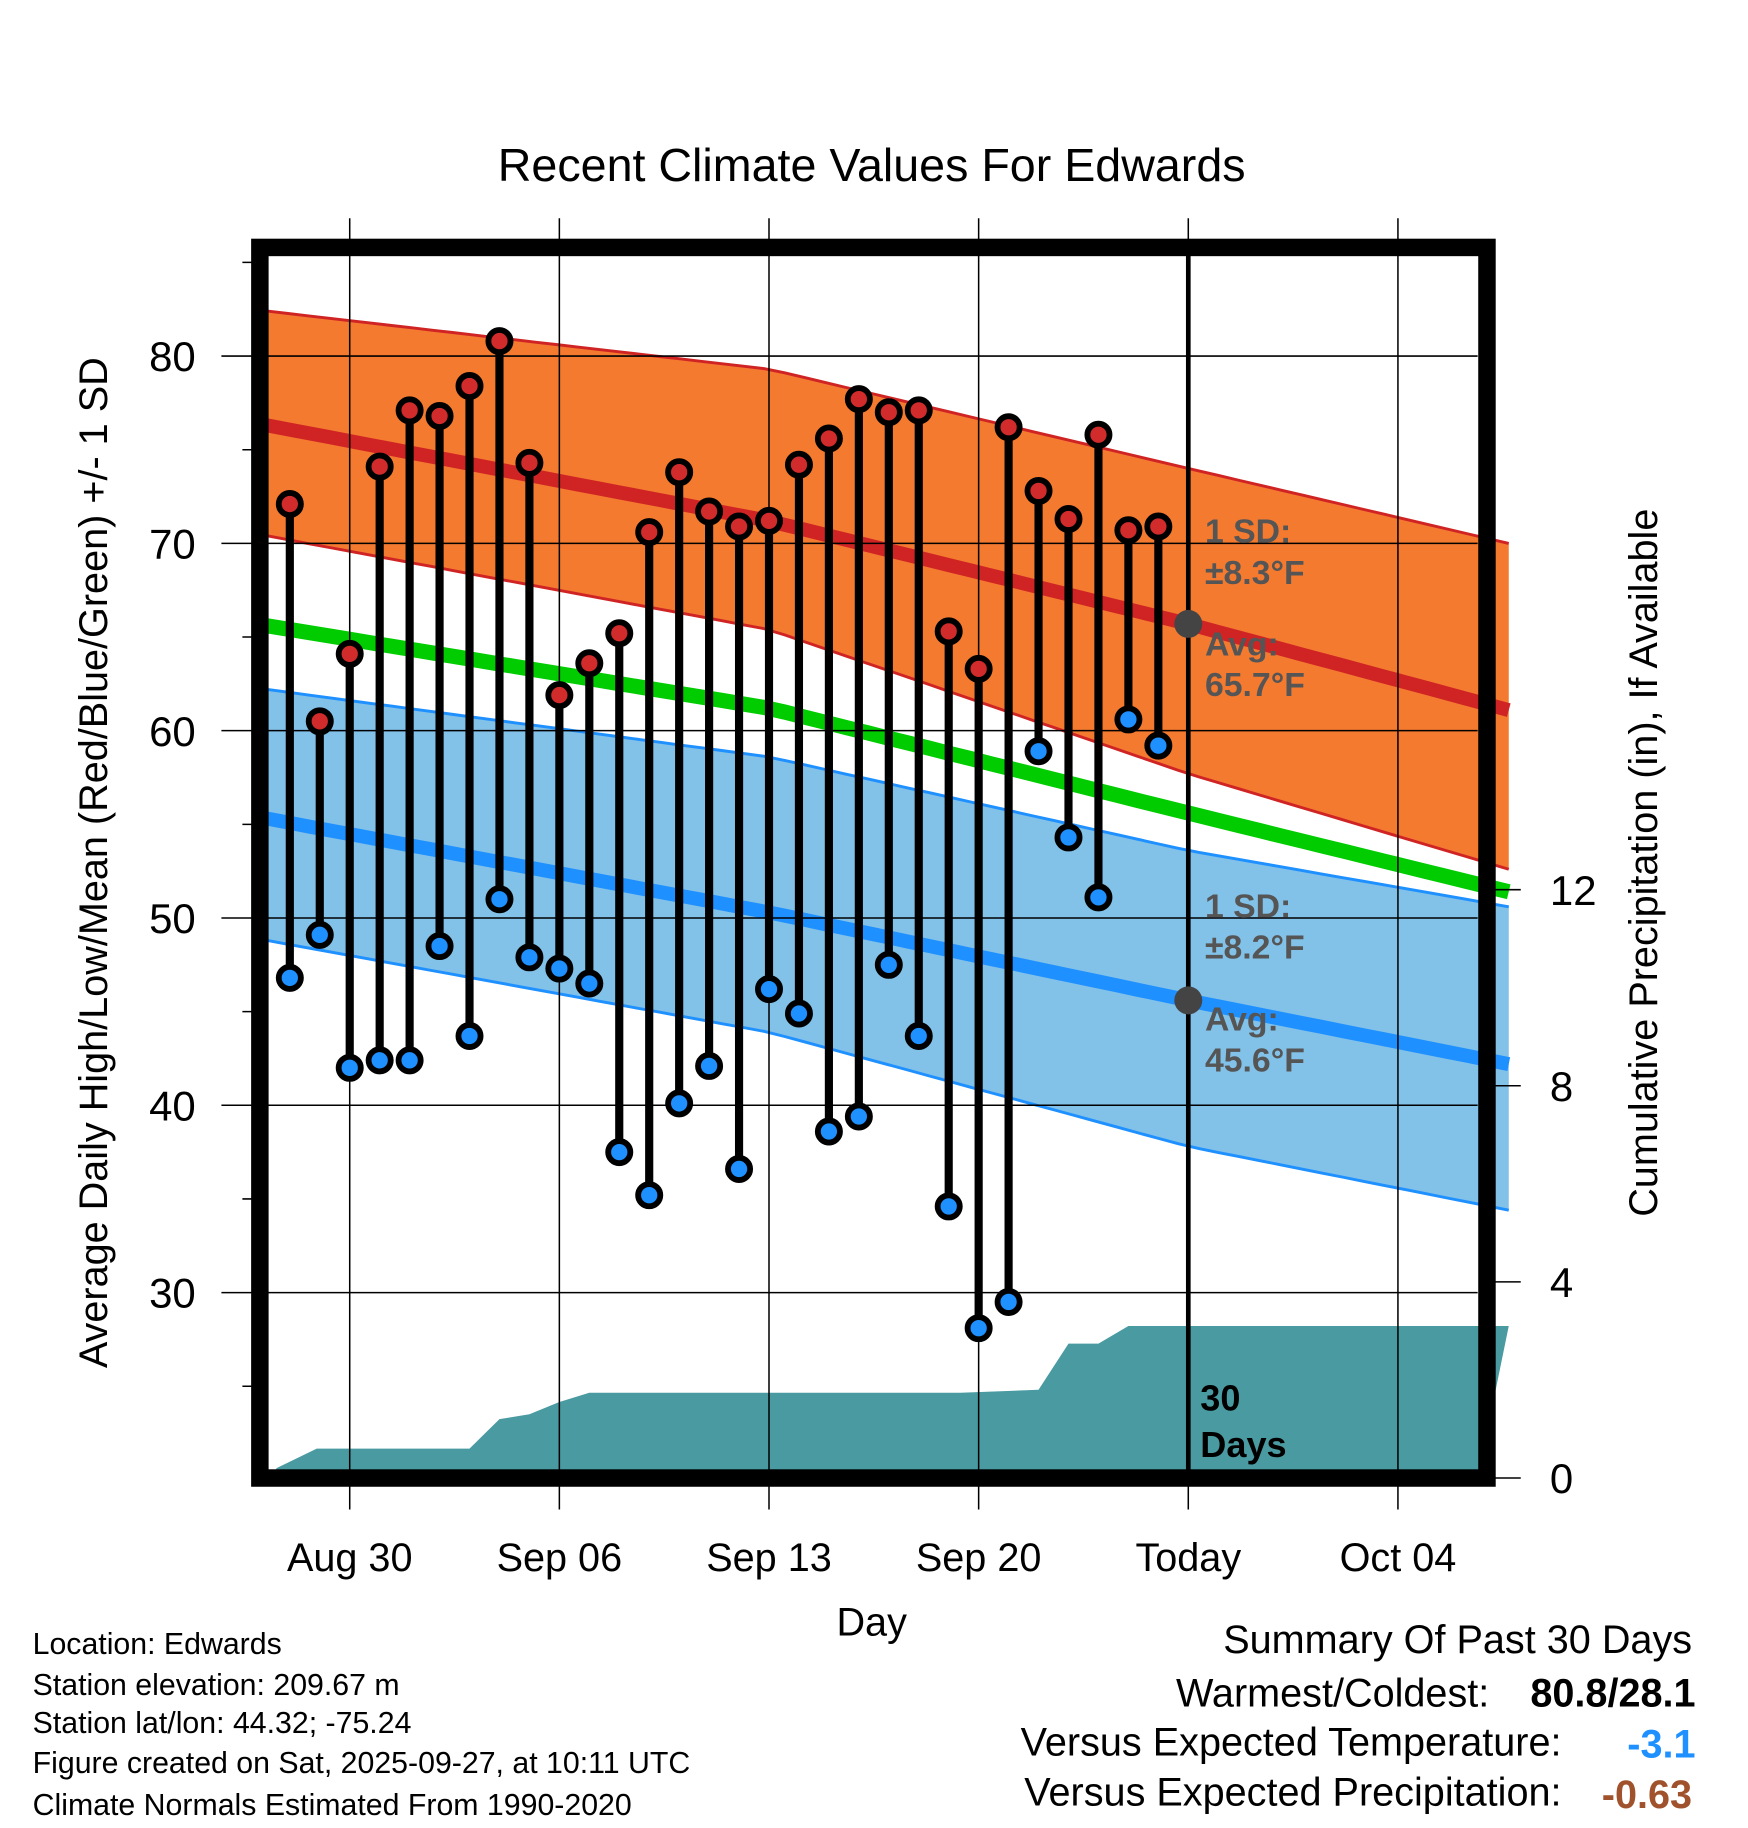 The height and width of the screenshot is (1828, 1748). What do you see at coordinates (1248, 531) in the screenshot?
I see `annotation-high-sd-label: 1 SD:` at bounding box center [1248, 531].